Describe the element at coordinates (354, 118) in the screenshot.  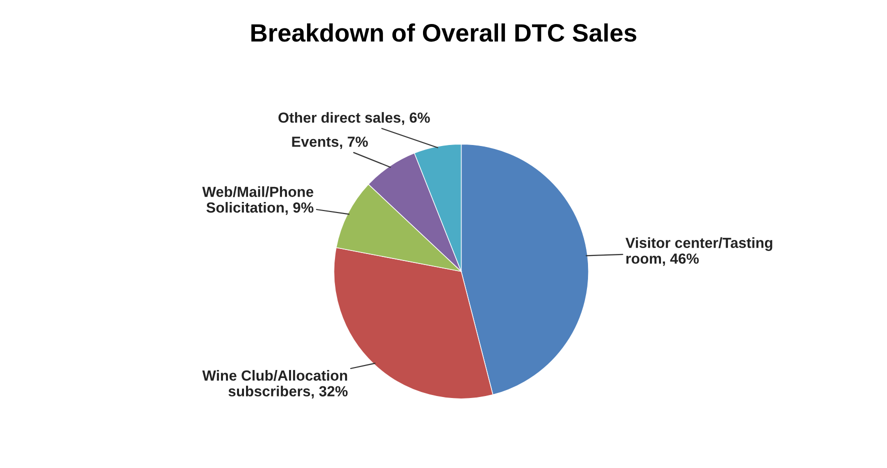
I see `slice-label: Other direct sales, 6%` at that location.